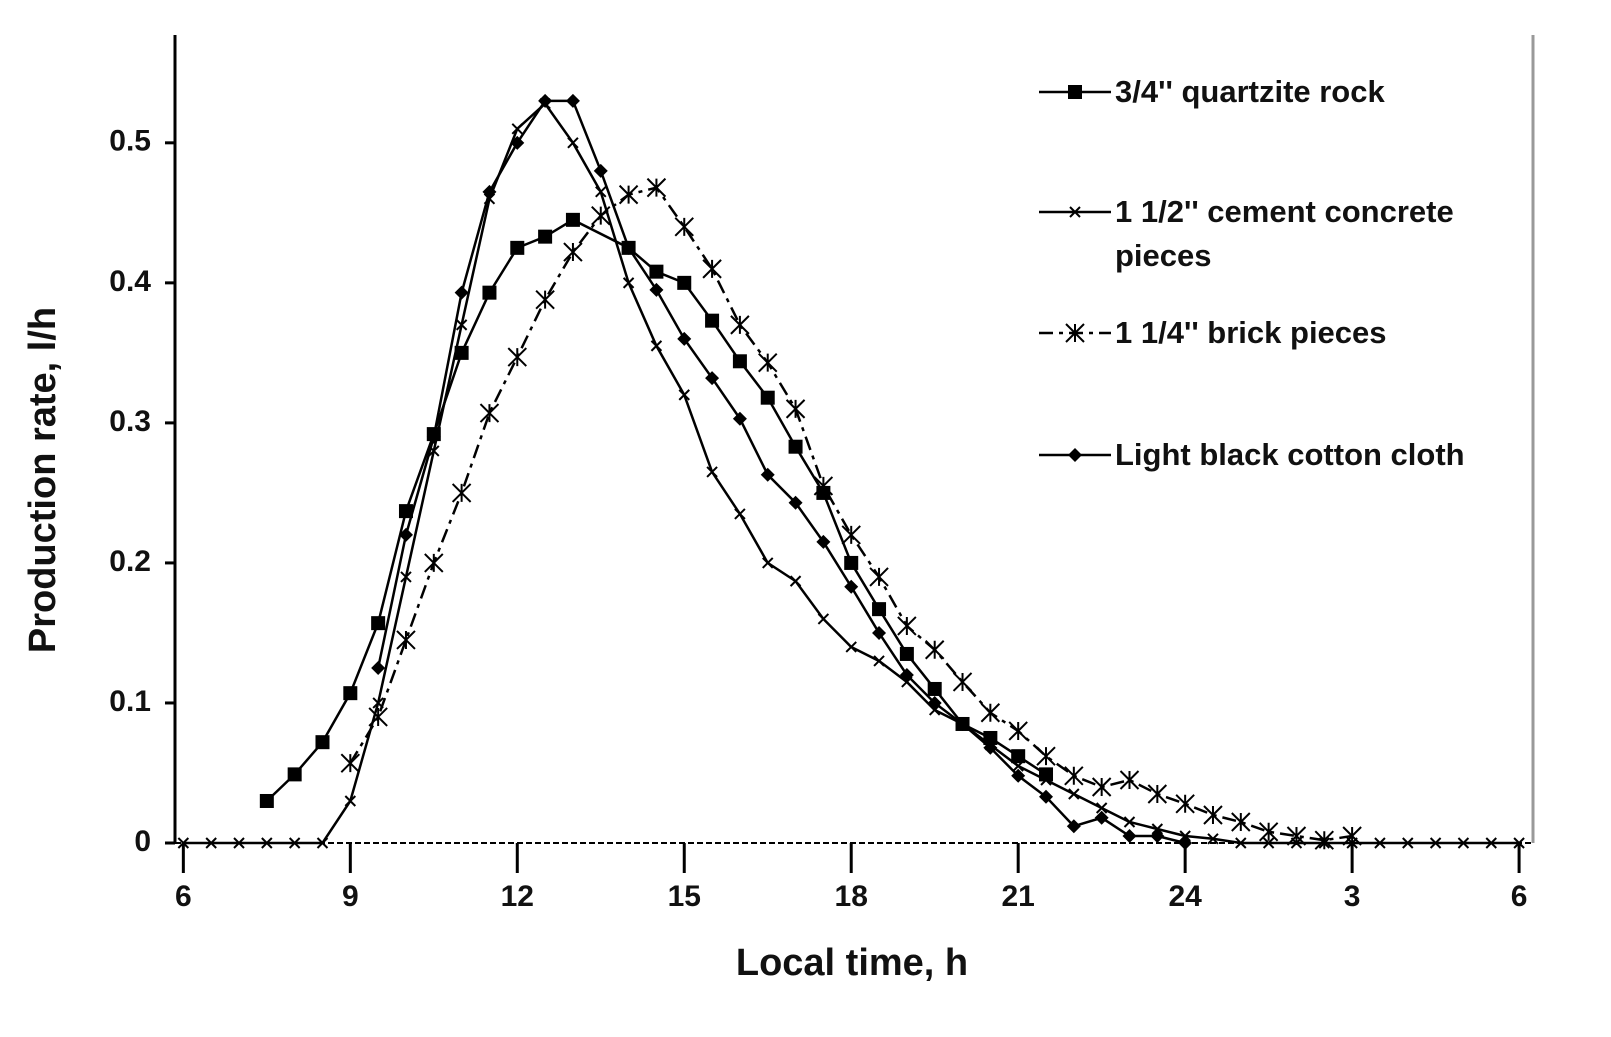 The width and height of the screenshot is (1611, 1037). Describe the element at coordinates (43, 480) in the screenshot. I see `y-axis-label: Production rate, l/h` at that location.